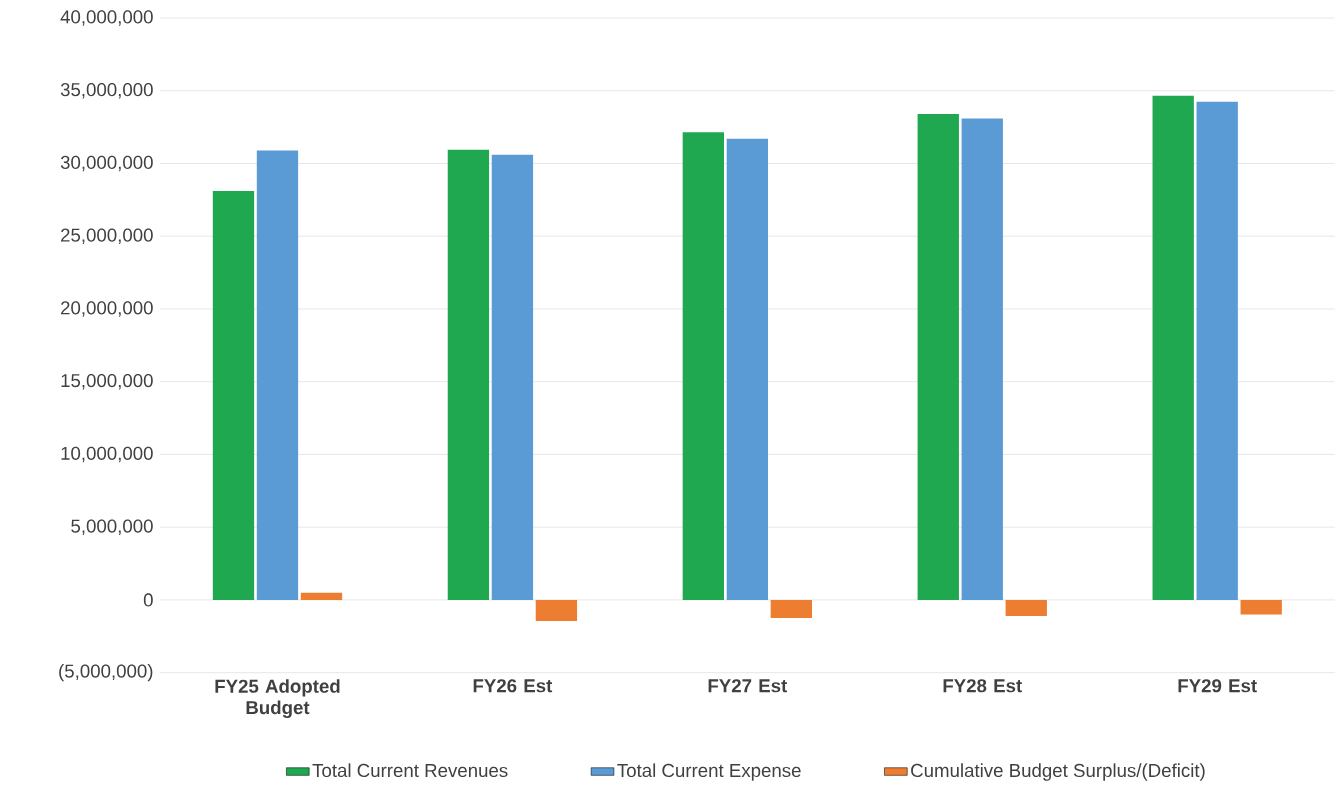 The height and width of the screenshot is (785, 1340). What do you see at coordinates (107, 309) in the screenshot?
I see `y-tick-label: 20,000,000` at bounding box center [107, 309].